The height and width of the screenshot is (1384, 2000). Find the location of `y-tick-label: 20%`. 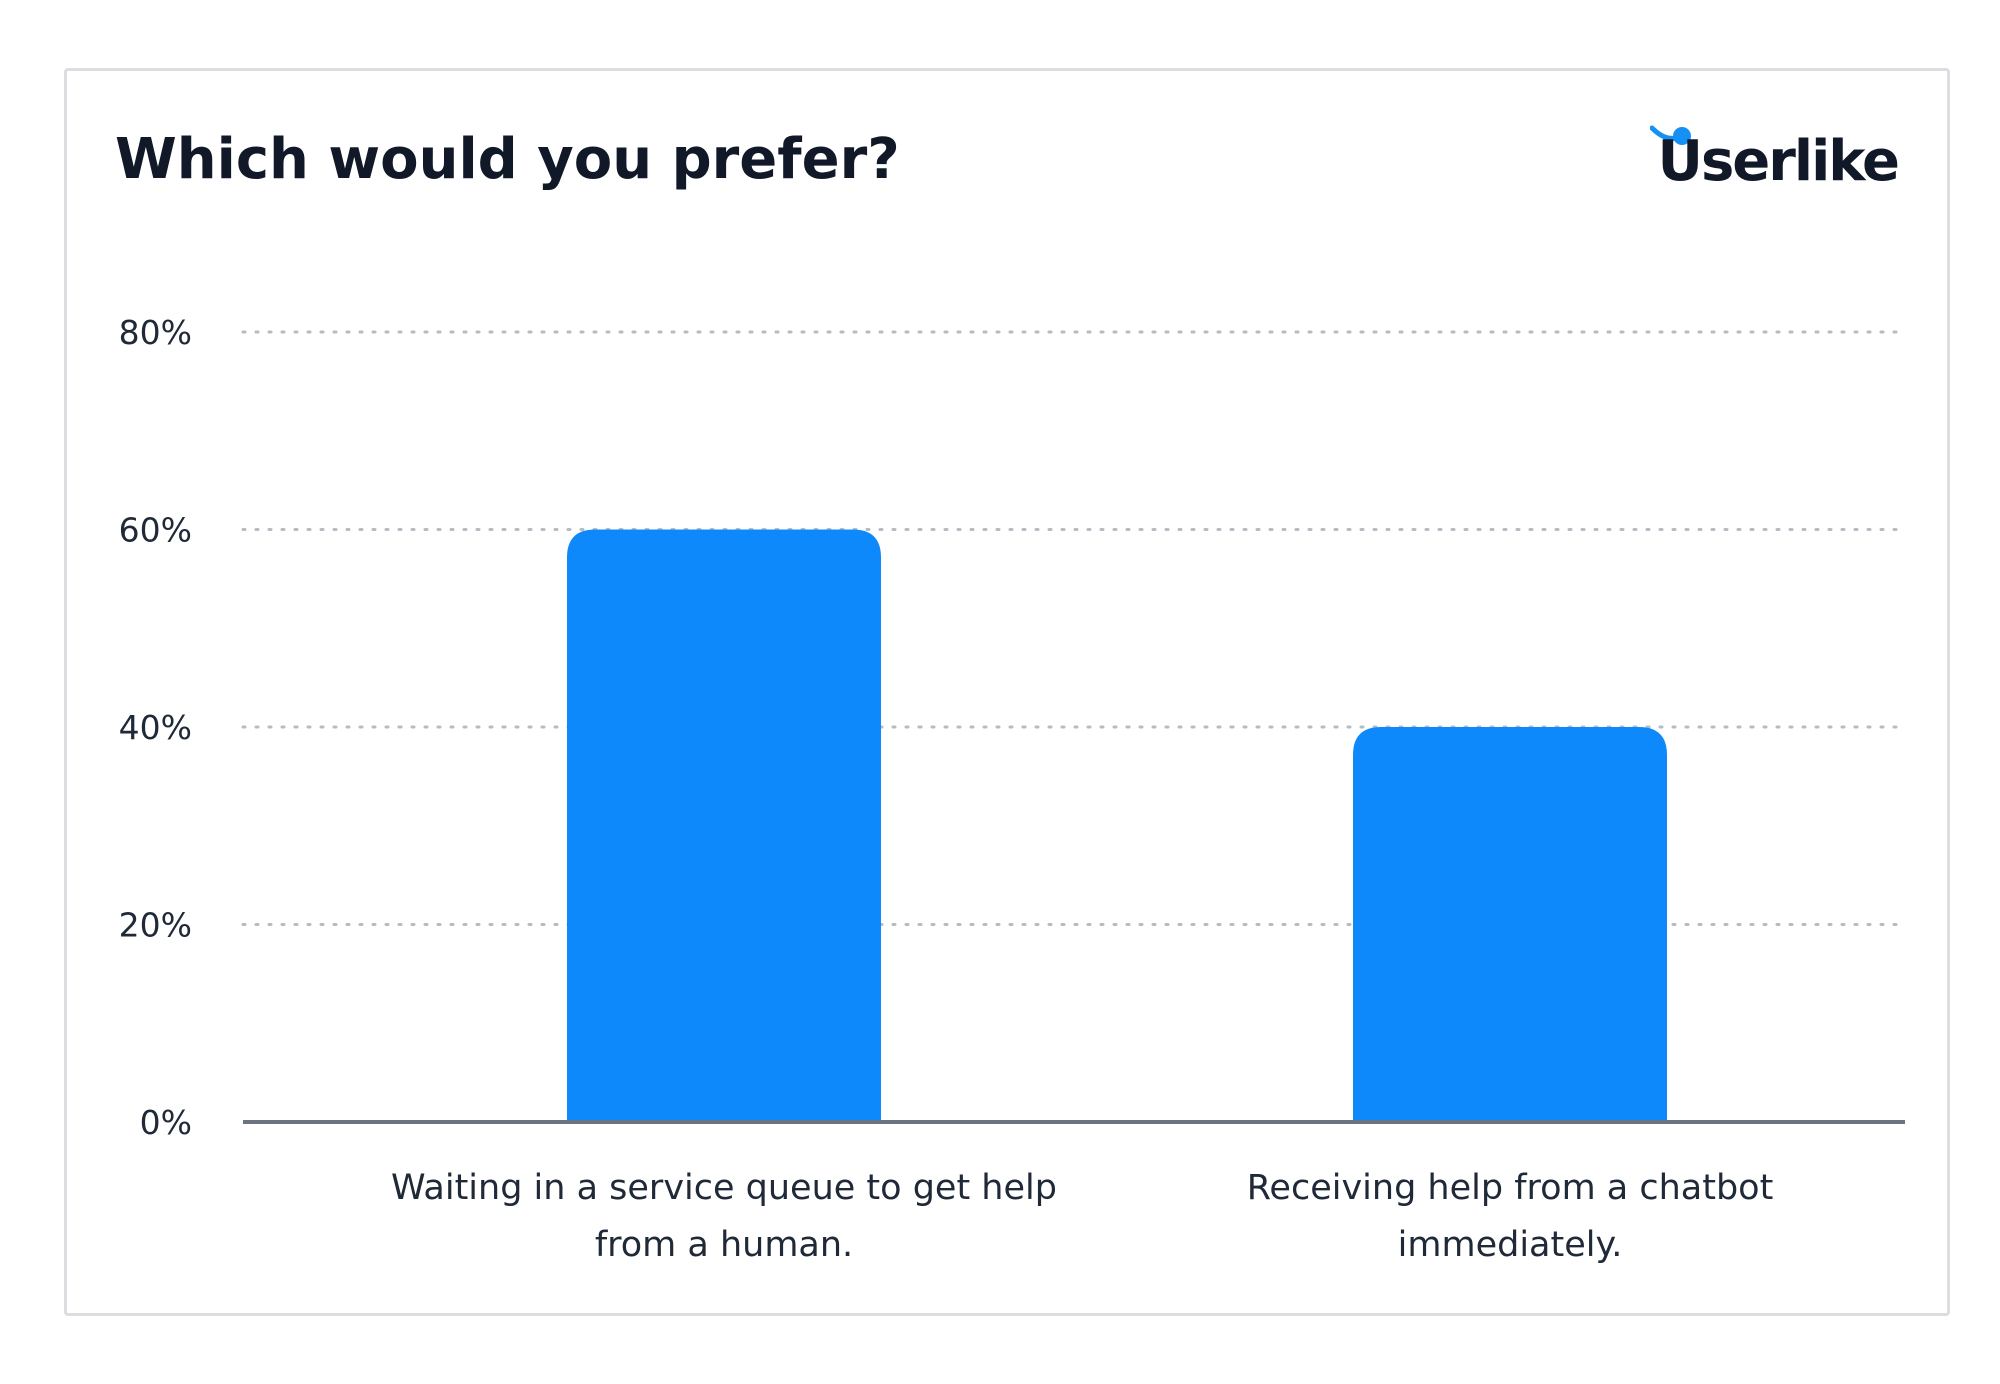

y-tick-label: 20% is located at coordinates (155, 925).